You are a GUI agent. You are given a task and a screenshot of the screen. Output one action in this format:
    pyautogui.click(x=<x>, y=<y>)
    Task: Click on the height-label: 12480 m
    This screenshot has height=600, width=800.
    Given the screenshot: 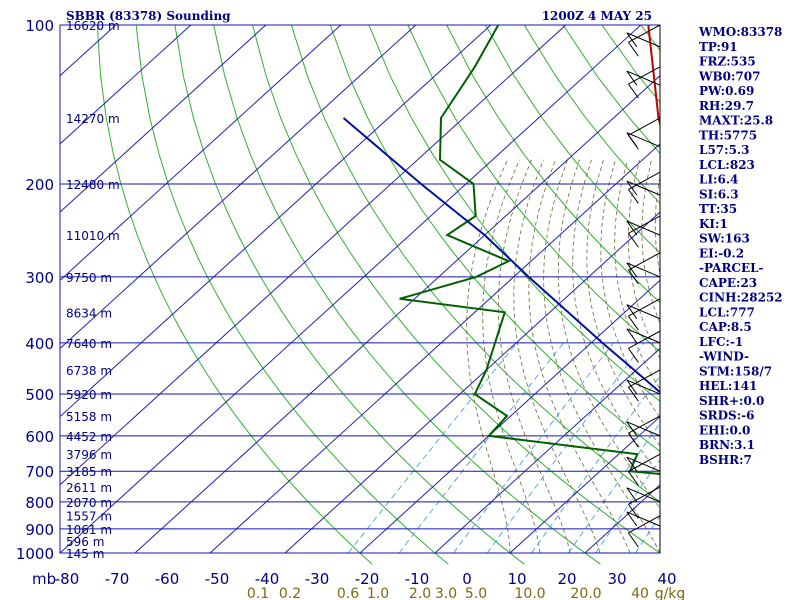 What is the action you would take?
    pyautogui.click(x=93, y=185)
    